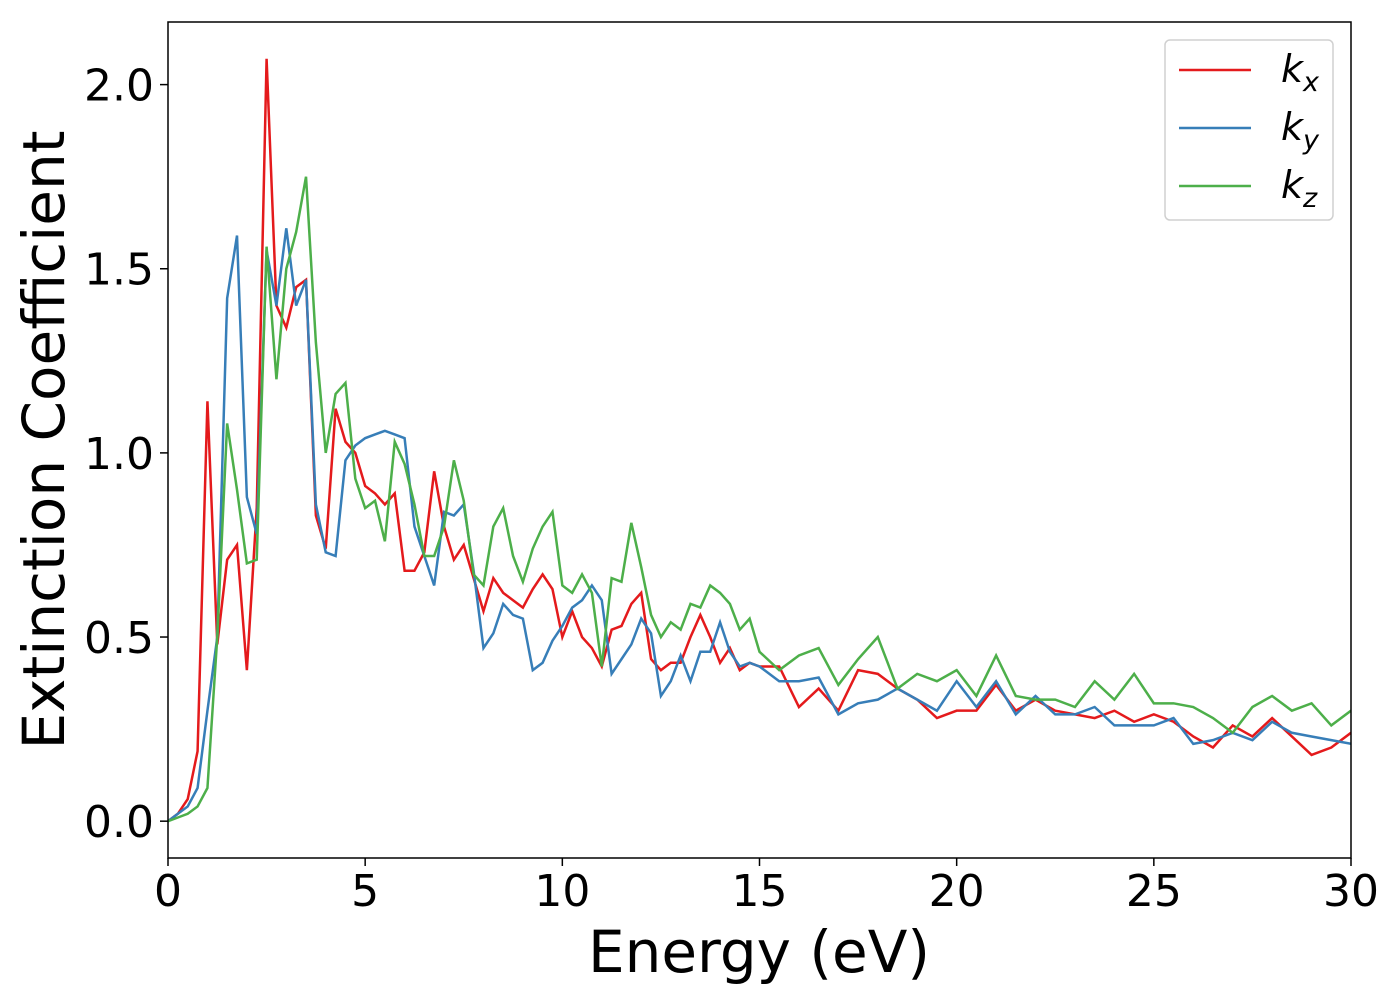 This screenshot has height=1000, width=1400. I want to click on x-tick-label: 20, so click(957, 891).